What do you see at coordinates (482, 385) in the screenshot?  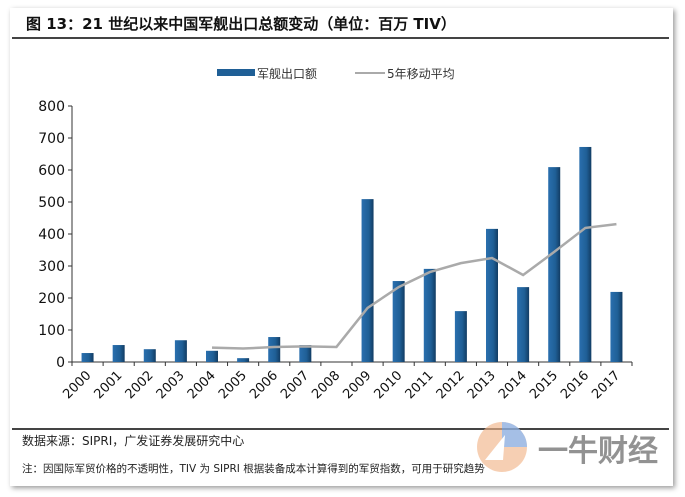 I see `x-tick-label: 2013` at bounding box center [482, 385].